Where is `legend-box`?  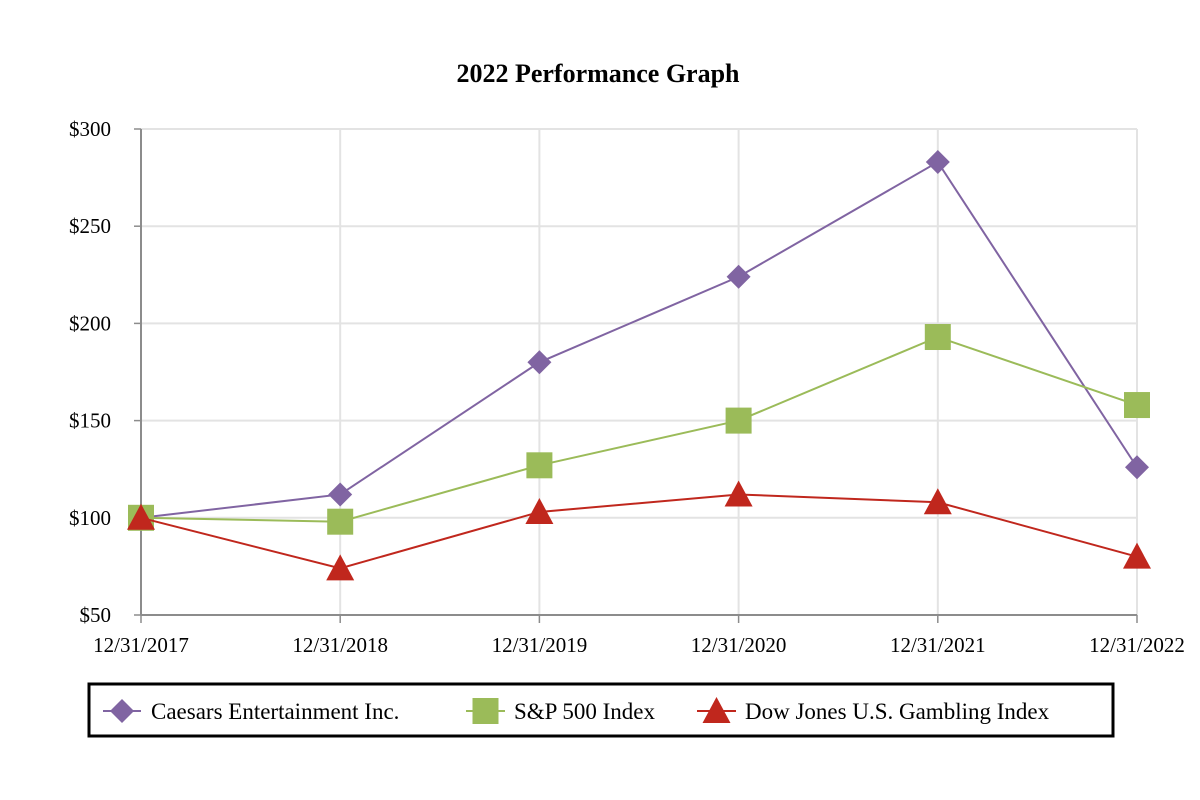
legend-box is located at coordinates (601, 710).